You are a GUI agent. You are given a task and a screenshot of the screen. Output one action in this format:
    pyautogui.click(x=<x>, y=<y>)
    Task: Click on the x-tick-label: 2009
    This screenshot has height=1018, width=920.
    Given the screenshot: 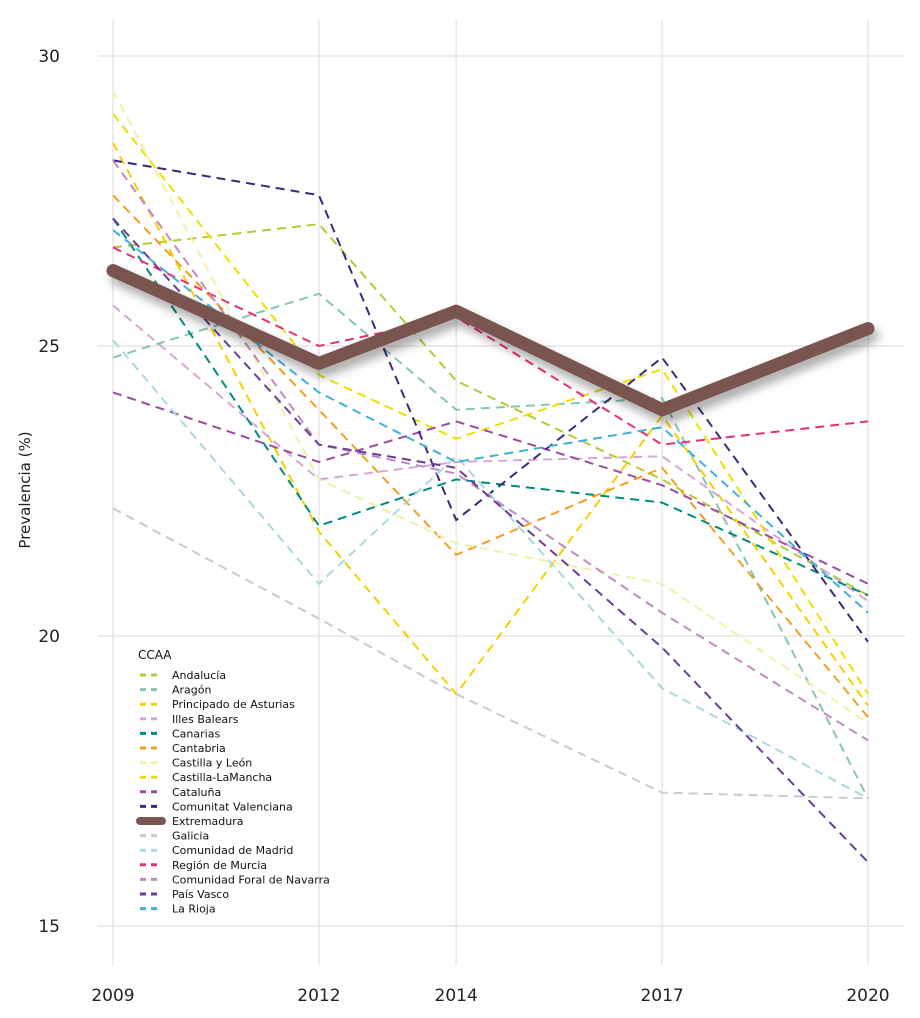 What is the action you would take?
    pyautogui.click(x=112, y=996)
    